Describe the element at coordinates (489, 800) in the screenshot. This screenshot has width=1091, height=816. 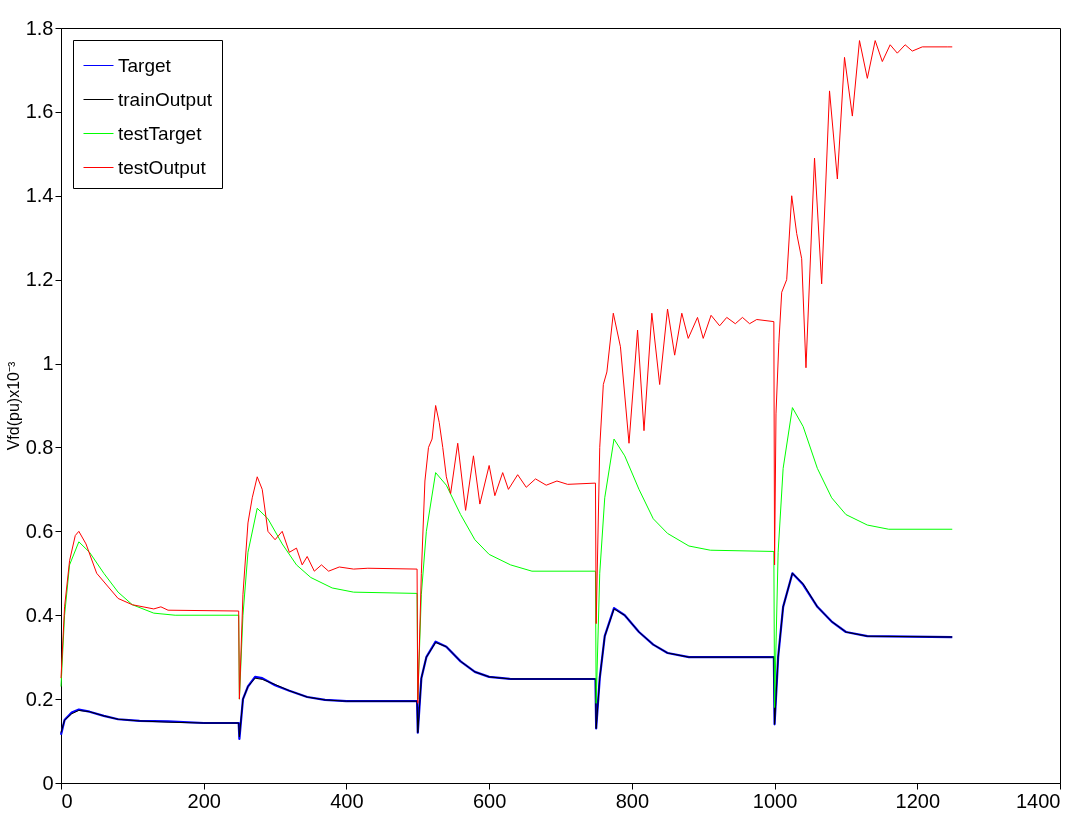
I see `x-tick-label: 600` at that location.